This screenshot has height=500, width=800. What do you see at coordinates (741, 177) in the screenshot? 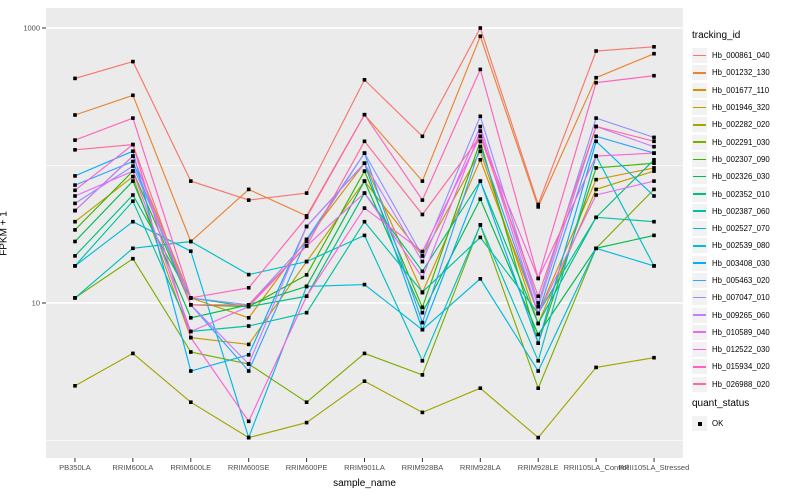
I see `legend-entry-label: Hb_002326_030` at bounding box center [741, 177].